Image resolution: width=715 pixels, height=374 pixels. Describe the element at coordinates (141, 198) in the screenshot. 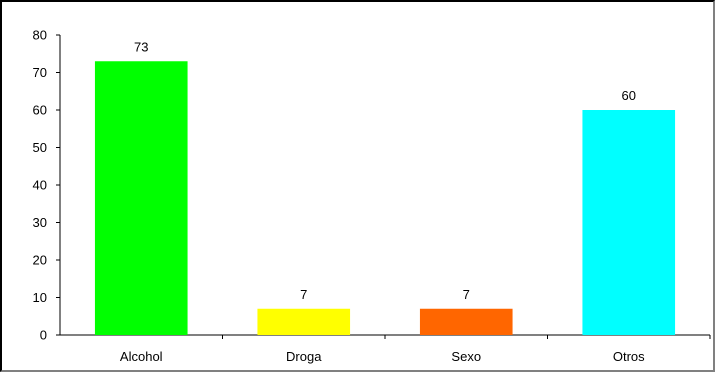

I see `bar-alcohol` at that location.